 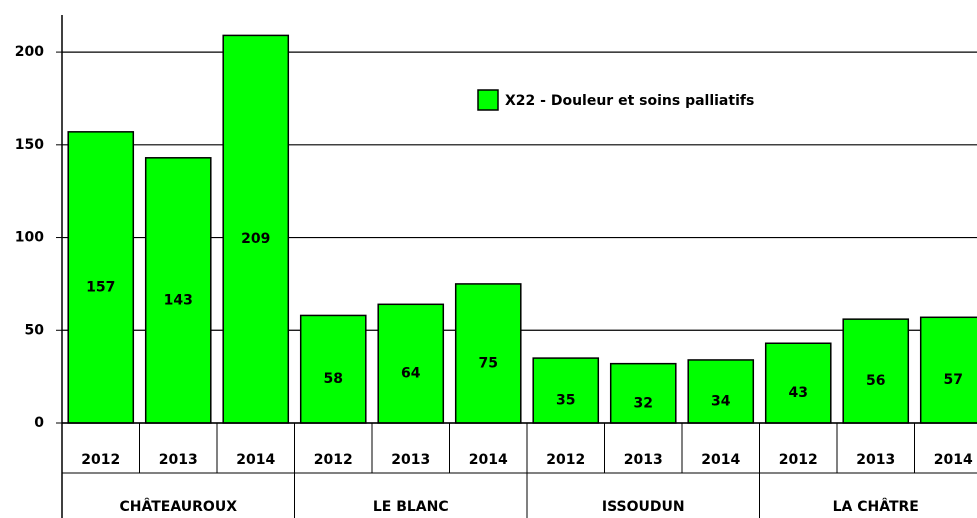 What do you see at coordinates (100, 287) in the screenshot?
I see `data-label: 157` at bounding box center [100, 287].